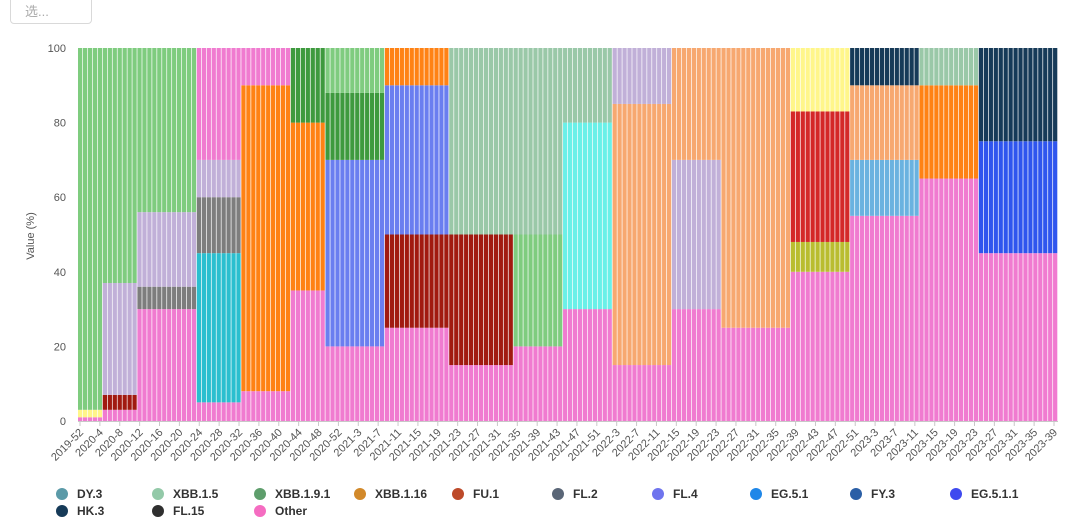 The height and width of the screenshot is (530, 1080). Describe the element at coordinates (390, 494) in the screenshot. I see `legend-item: XBB.1.16` at that location.